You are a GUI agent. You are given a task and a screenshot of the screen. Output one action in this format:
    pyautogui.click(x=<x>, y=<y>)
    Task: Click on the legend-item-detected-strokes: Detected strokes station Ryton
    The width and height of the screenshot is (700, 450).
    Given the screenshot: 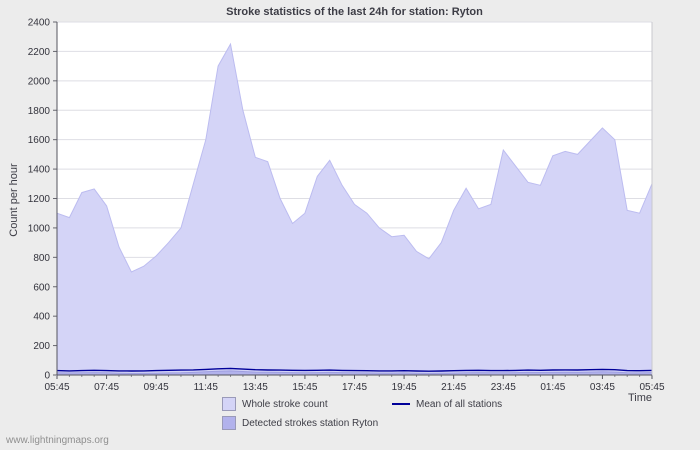 What is the action you would take?
    pyautogui.click(x=307, y=423)
    